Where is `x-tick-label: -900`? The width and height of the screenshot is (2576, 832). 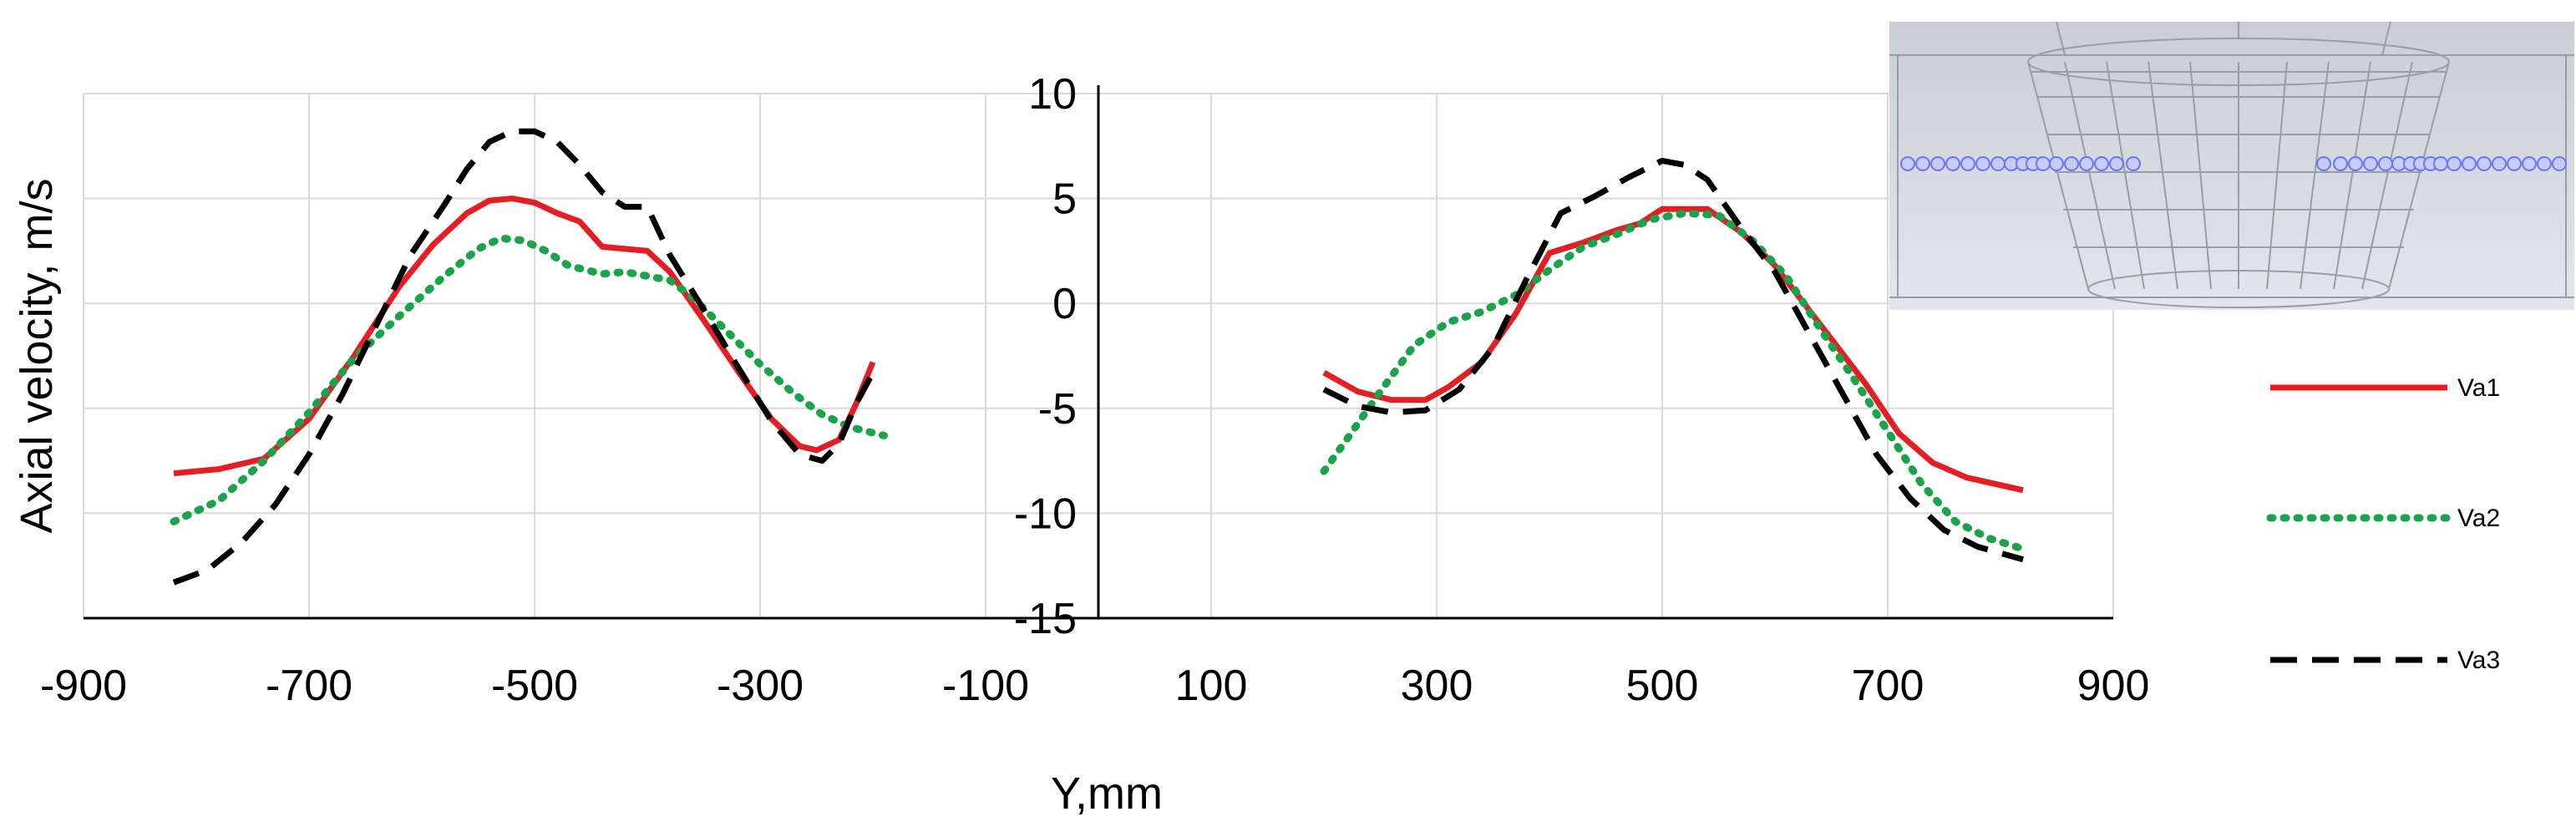 x-tick-label: -900 is located at coordinates (83, 686).